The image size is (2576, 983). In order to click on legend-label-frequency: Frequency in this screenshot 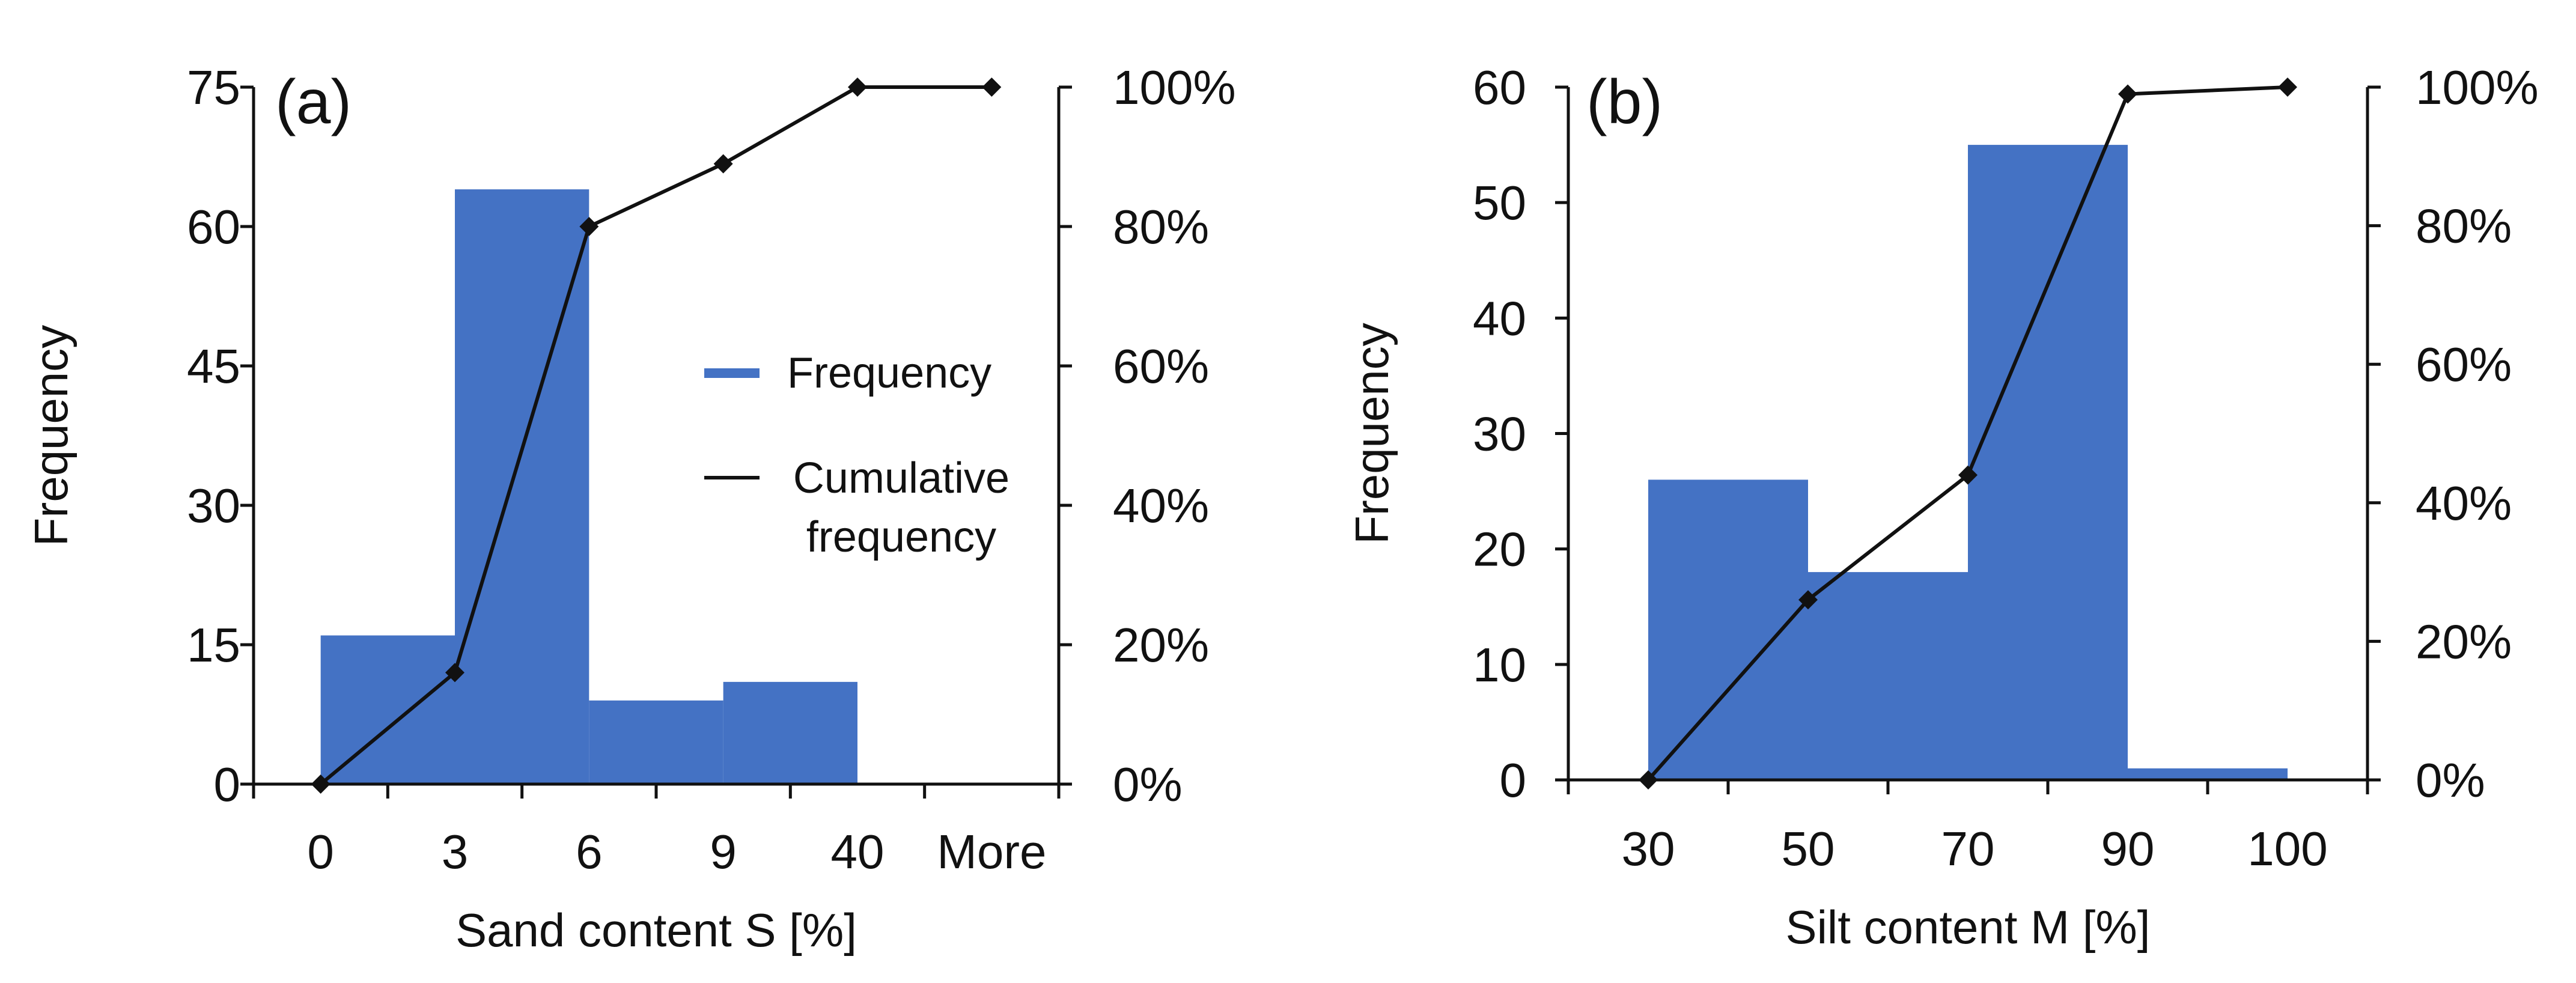, I will do `click(889, 373)`.